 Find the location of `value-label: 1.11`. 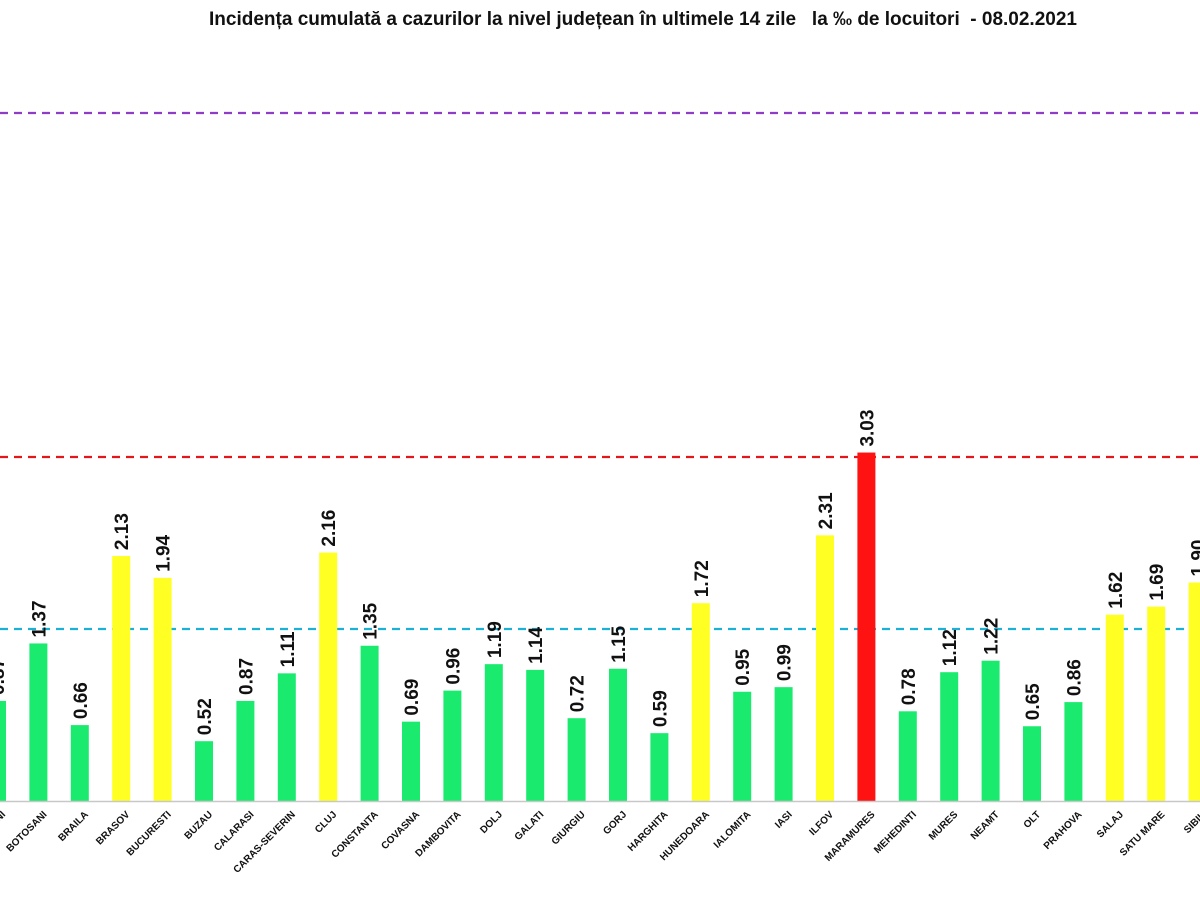

value-label: 1.11 is located at coordinates (288, 649).